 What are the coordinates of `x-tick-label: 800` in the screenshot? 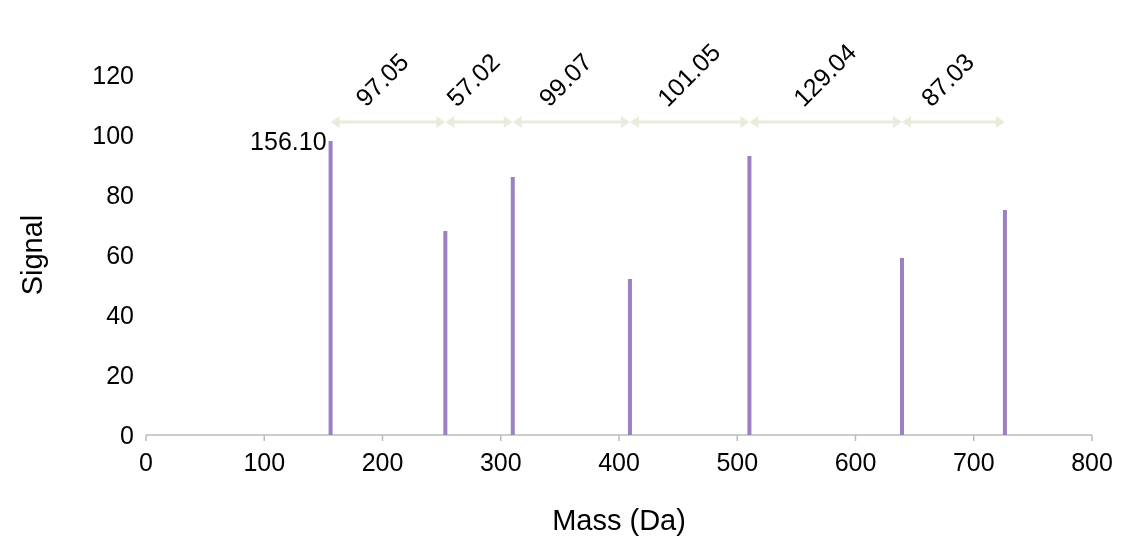 It's located at (1092, 462).